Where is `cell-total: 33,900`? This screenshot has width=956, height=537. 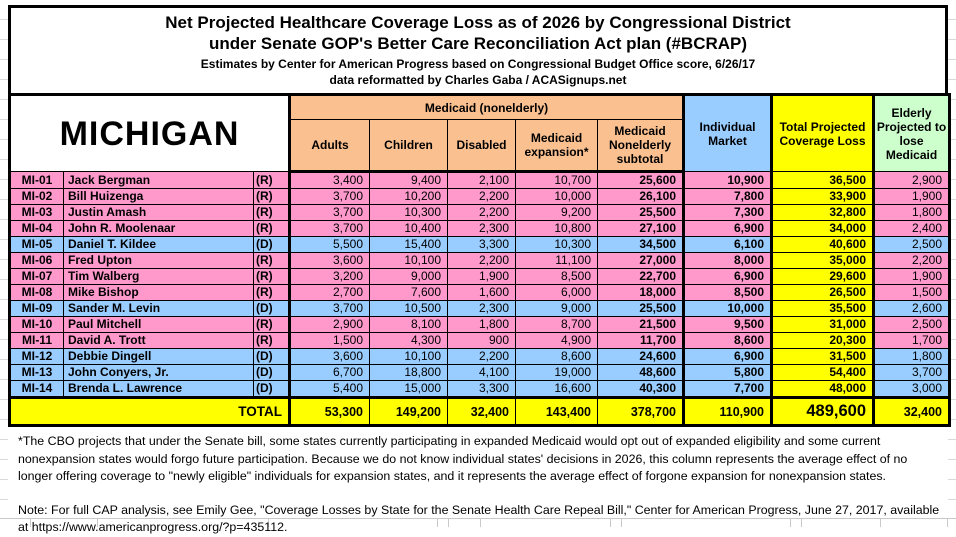 cell-total: 33,900 is located at coordinates (822, 196).